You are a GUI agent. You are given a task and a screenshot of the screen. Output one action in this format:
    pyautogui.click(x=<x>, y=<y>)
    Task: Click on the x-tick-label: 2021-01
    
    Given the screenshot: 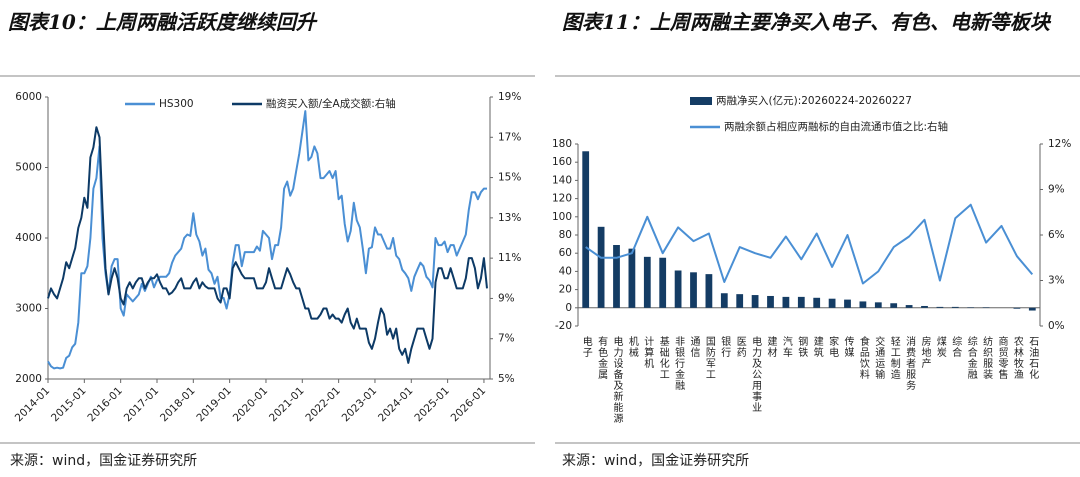 What is the action you would take?
    pyautogui.click(x=287, y=405)
    